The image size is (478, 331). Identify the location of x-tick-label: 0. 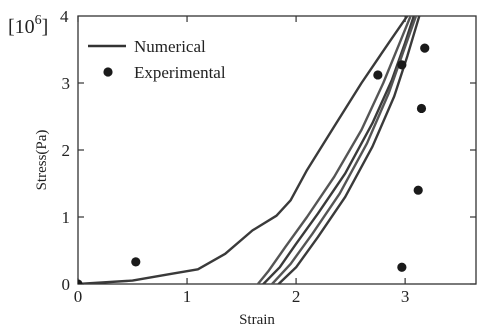
(78, 296).